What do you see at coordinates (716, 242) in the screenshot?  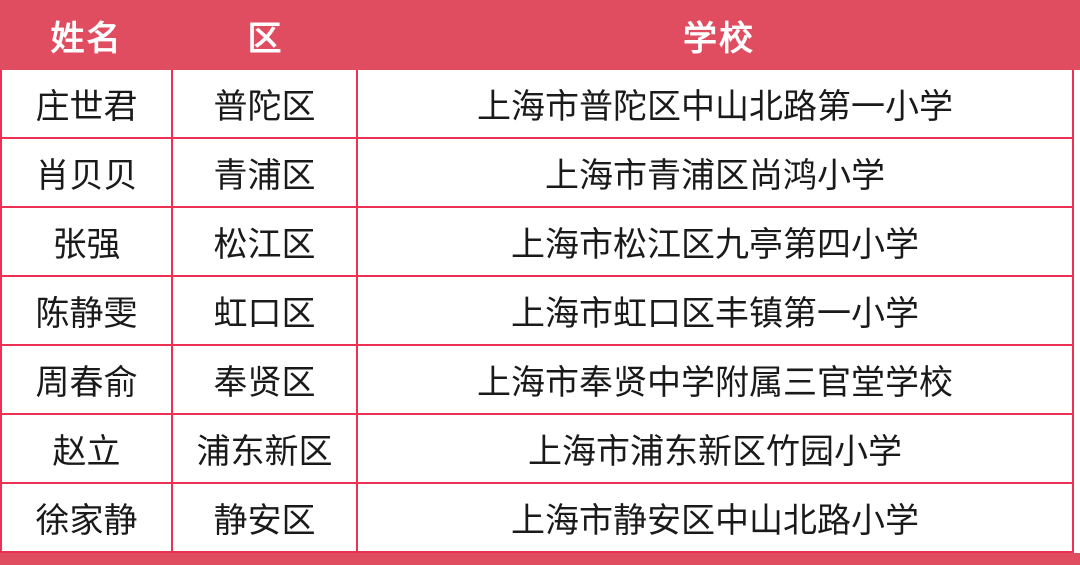 I see `cell-school: 上海市松江区九亭第四小学` at bounding box center [716, 242].